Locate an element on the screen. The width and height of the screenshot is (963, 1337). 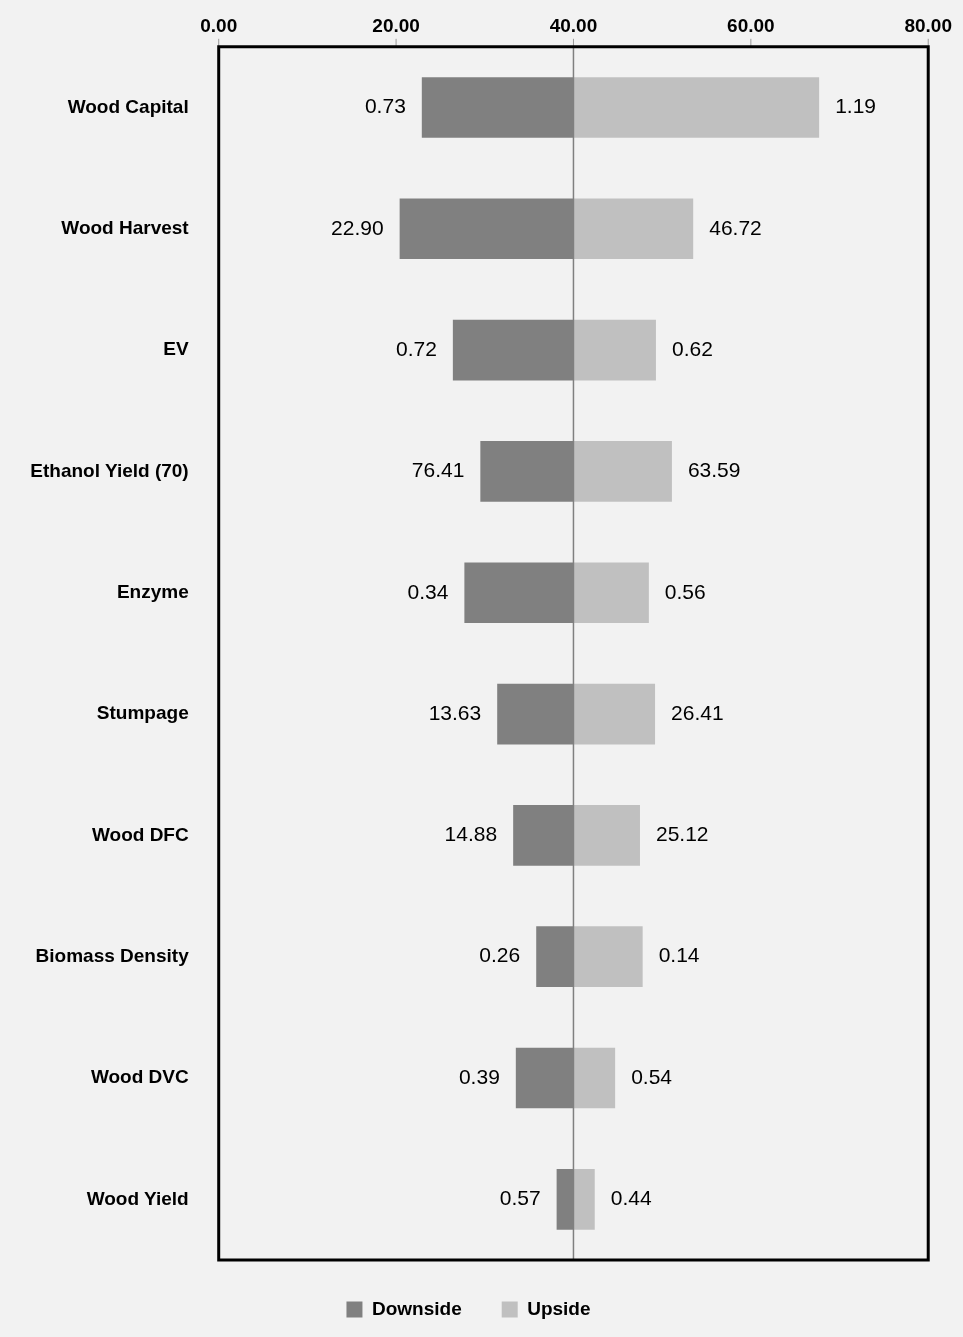
y-tick-label: Wood Capital is located at coordinates (128, 106).